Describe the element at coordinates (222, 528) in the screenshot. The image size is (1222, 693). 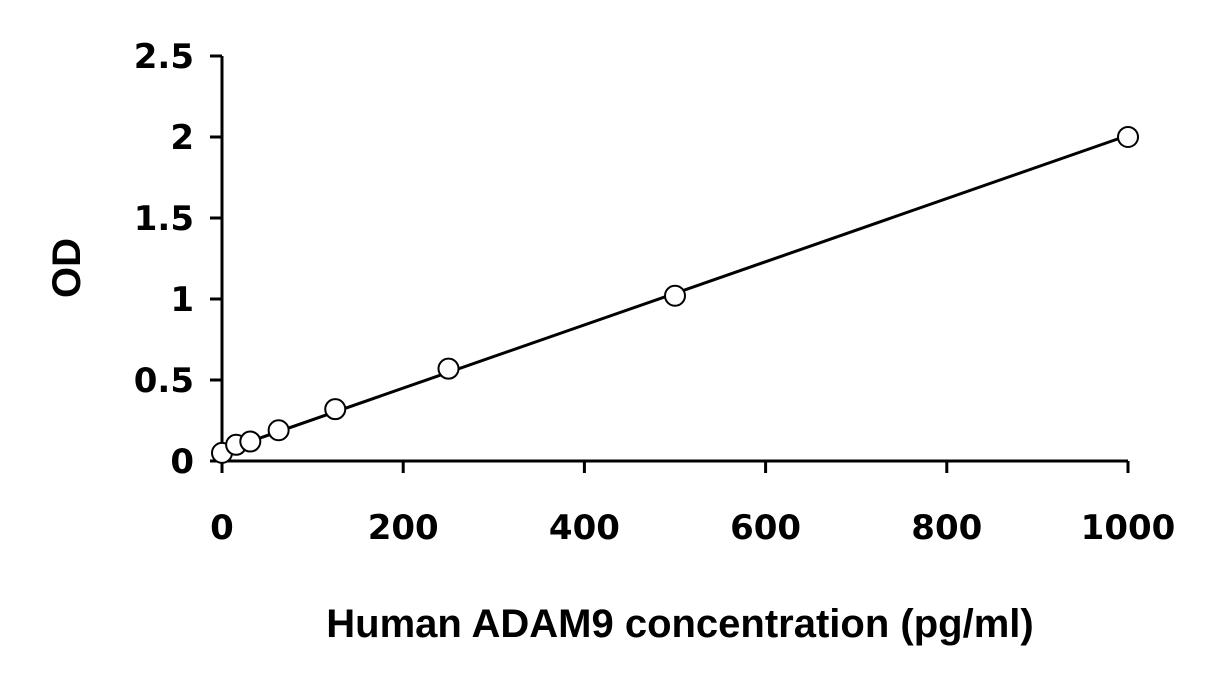
I see `x-tick-label: 0` at that location.